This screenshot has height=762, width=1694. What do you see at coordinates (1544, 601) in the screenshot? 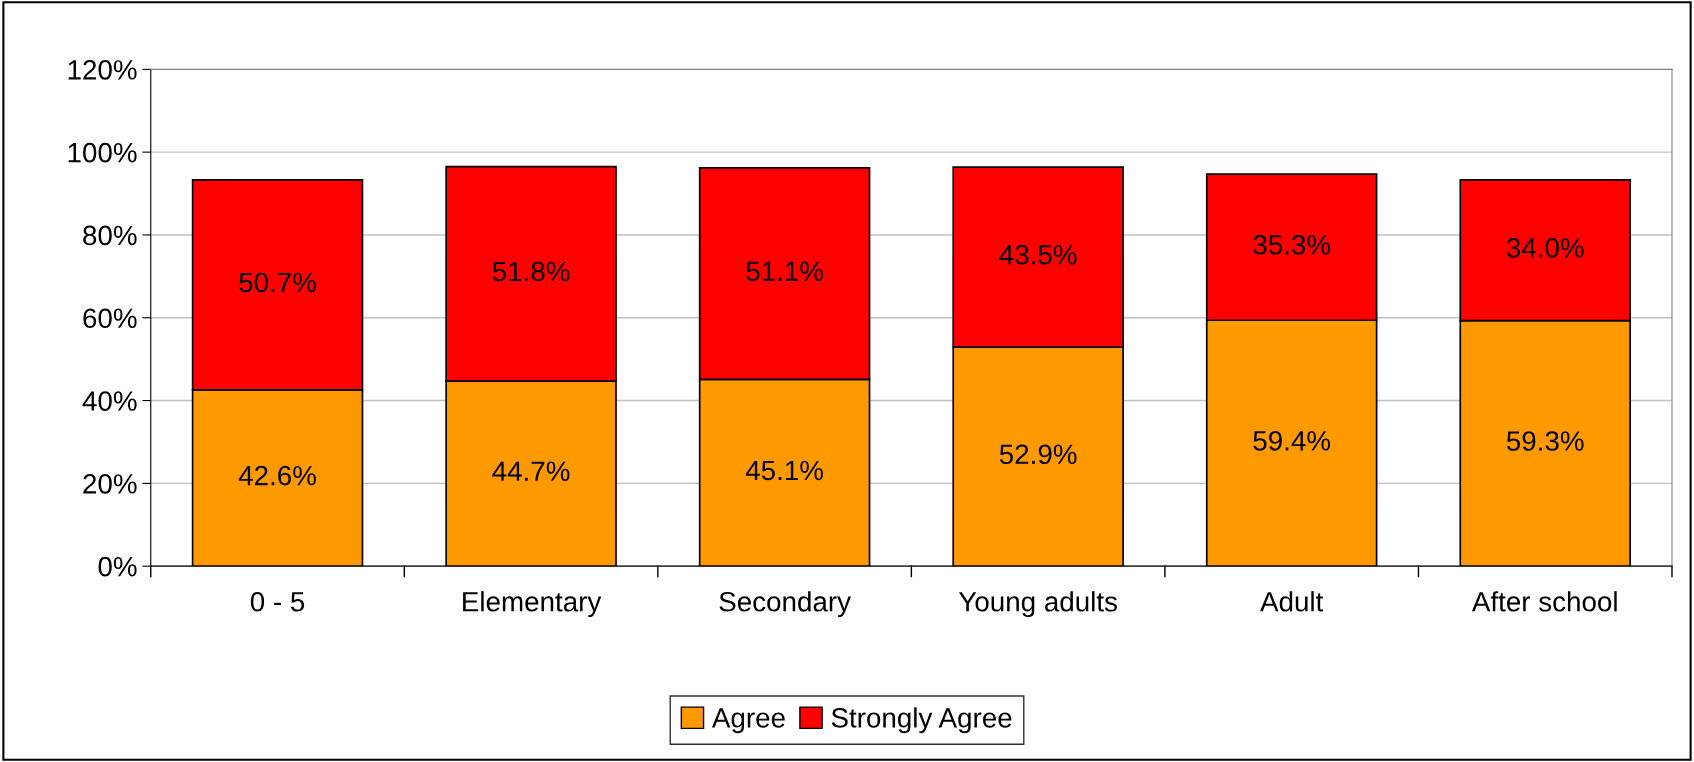
I see `x-tick-label: After school` at bounding box center [1544, 601].